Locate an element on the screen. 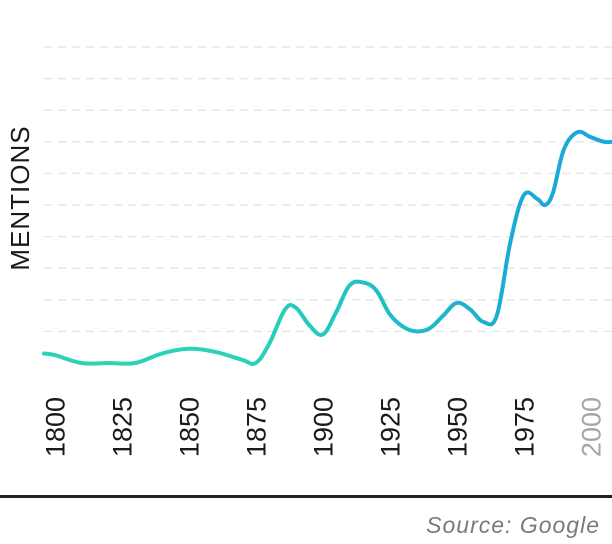  x-axis-ticks: 1800 1825 1850 1875 1900 1925 1950 1975 2000 is located at coordinates (324, 427).